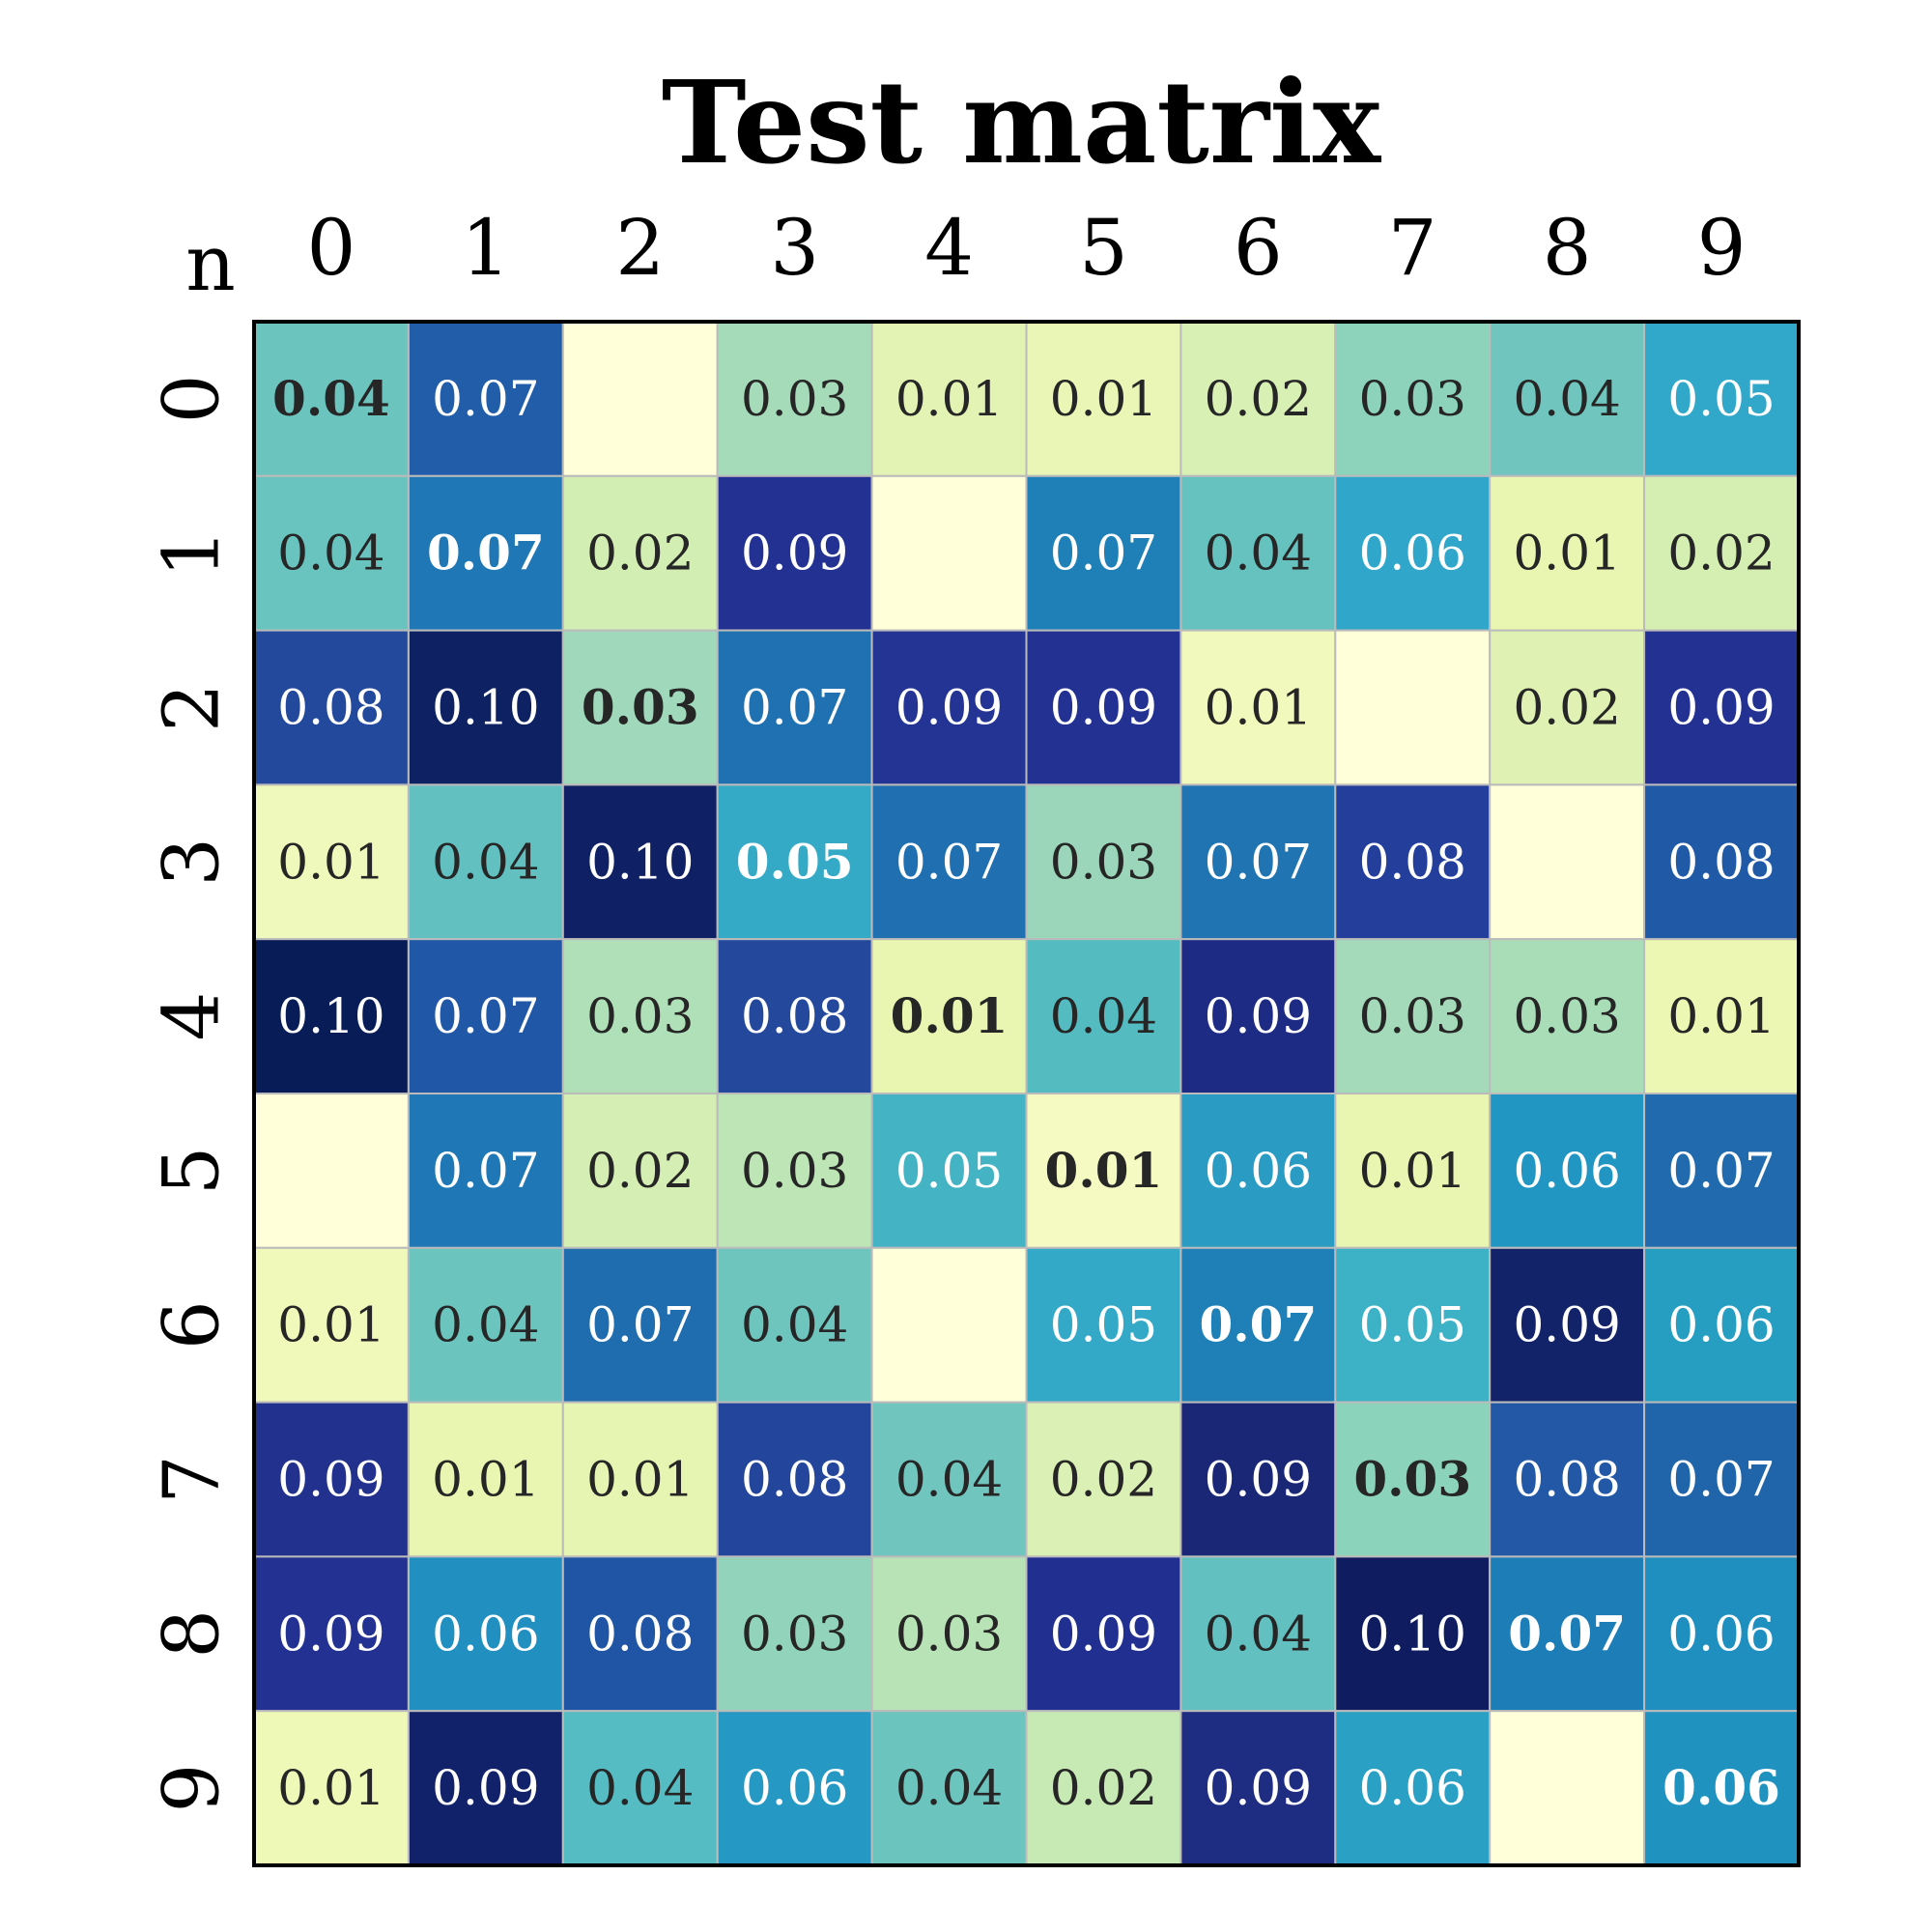 This screenshot has width=1932, height=1932. I want to click on heatmap-cell-r2-c3, so click(794, 707).